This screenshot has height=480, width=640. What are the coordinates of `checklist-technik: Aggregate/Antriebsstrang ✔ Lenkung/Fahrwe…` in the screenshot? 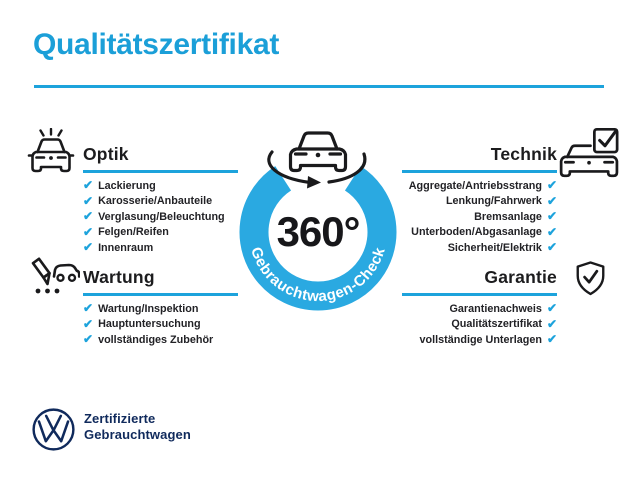 It's located at (479, 216).